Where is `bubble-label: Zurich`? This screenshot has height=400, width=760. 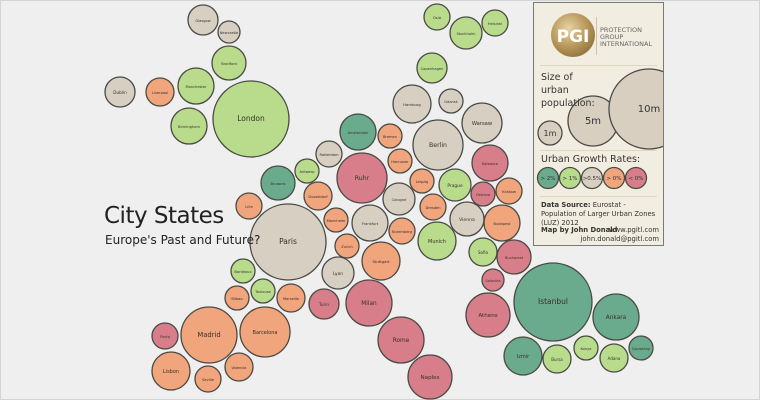 bubble-label: Zurich is located at coordinates (346, 247).